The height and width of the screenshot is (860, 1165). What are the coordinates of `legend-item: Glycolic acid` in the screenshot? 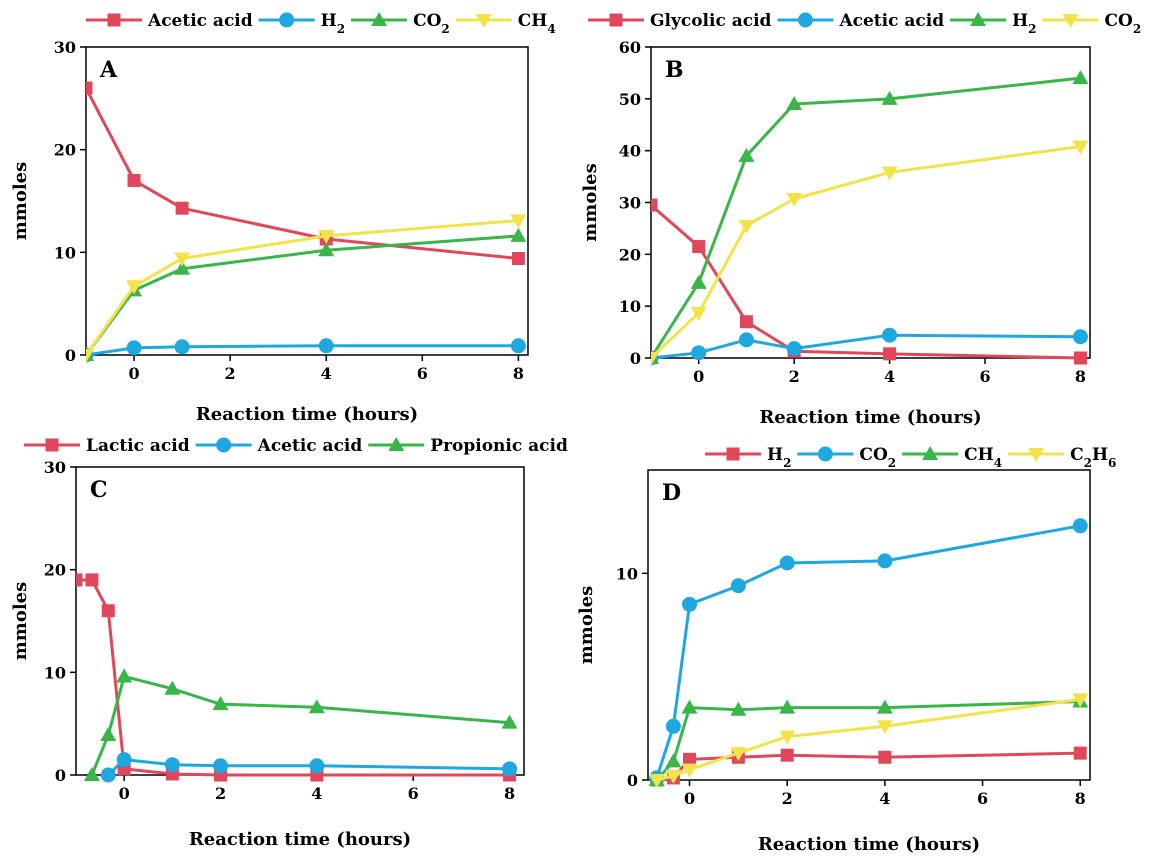 It's located at (680, 21).